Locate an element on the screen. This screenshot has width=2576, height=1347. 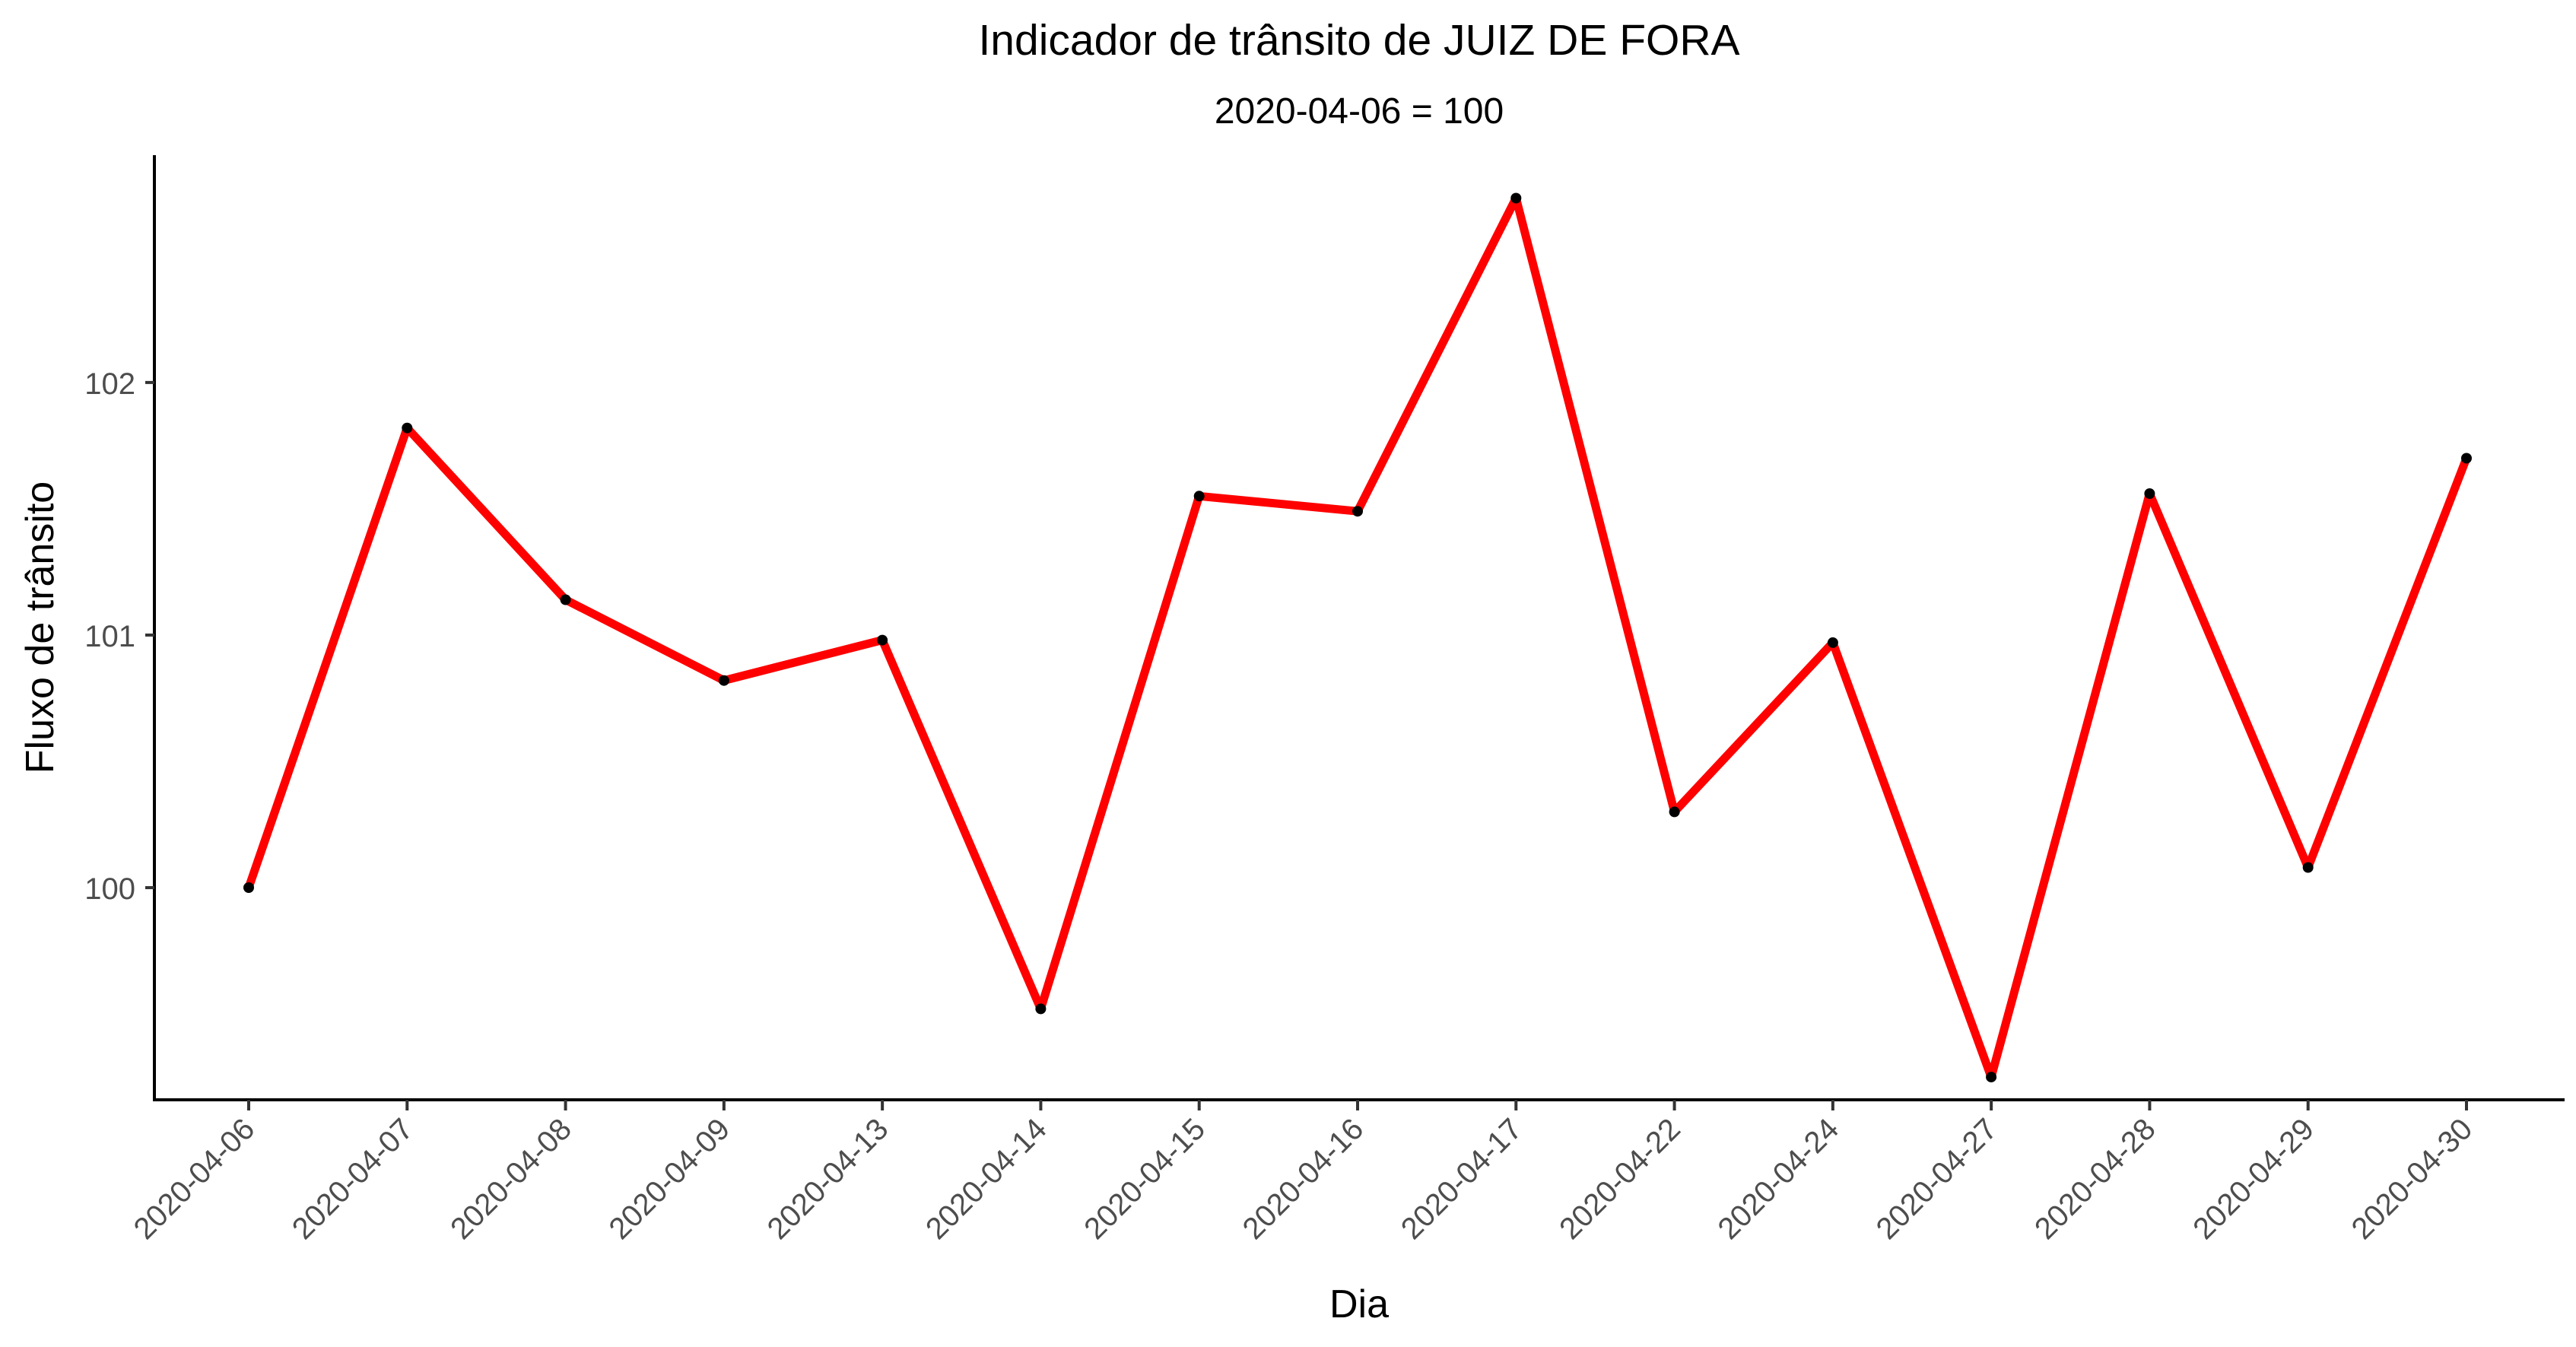
y-tick-label: 101 is located at coordinates (110, 637).